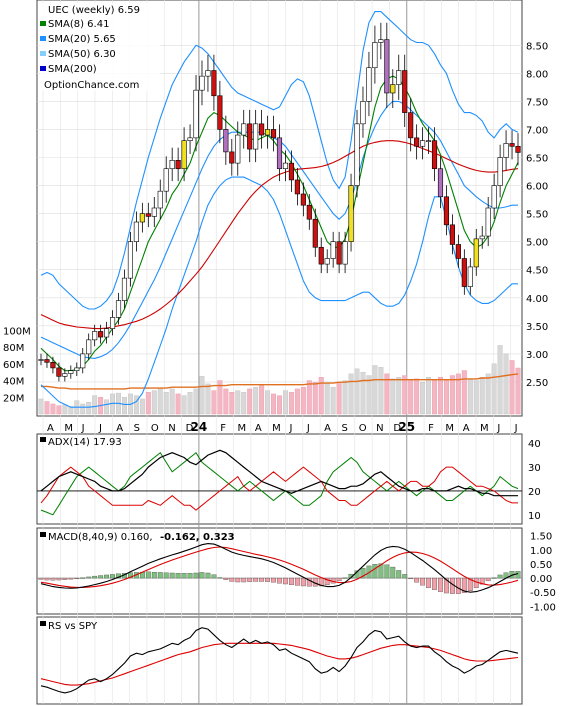 The height and width of the screenshot is (706, 566). Describe the element at coordinates (280, 381) in the screenshot. I see `volume-average-line` at that location.